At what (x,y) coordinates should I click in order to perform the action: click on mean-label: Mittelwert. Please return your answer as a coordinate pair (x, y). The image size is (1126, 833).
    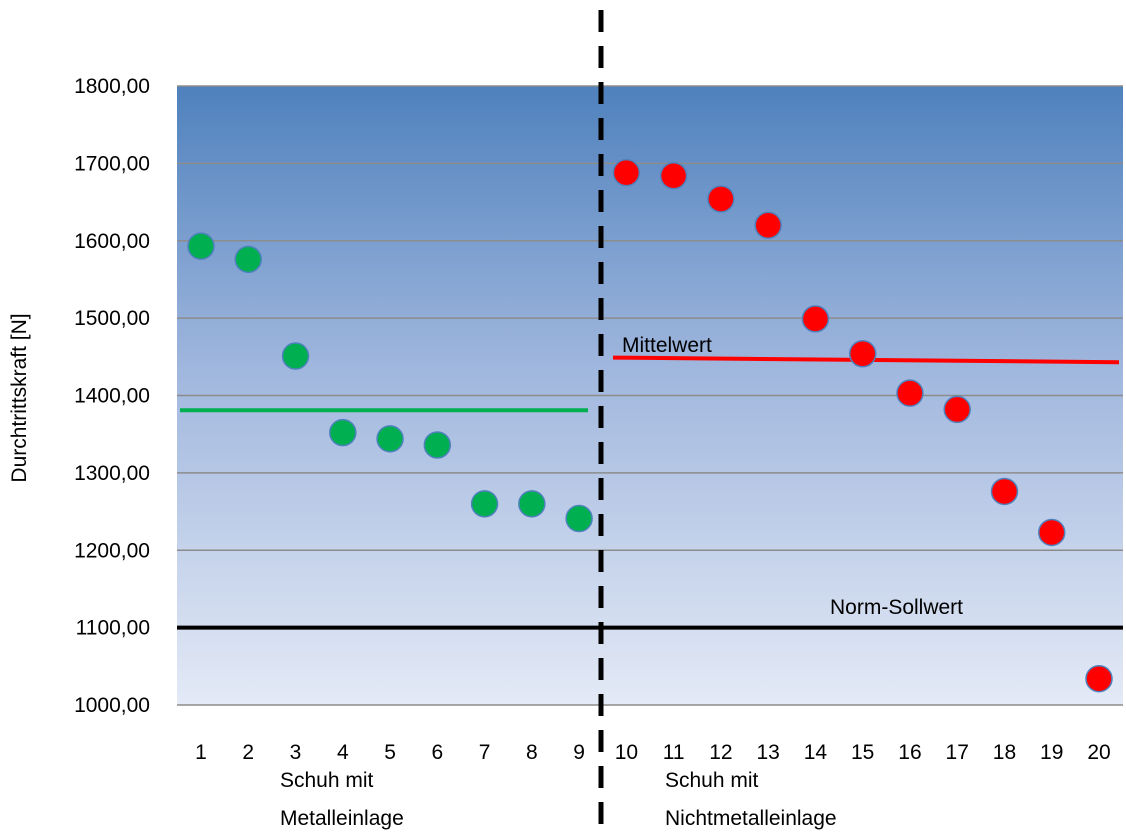
    Looking at the image, I should click on (667, 345).